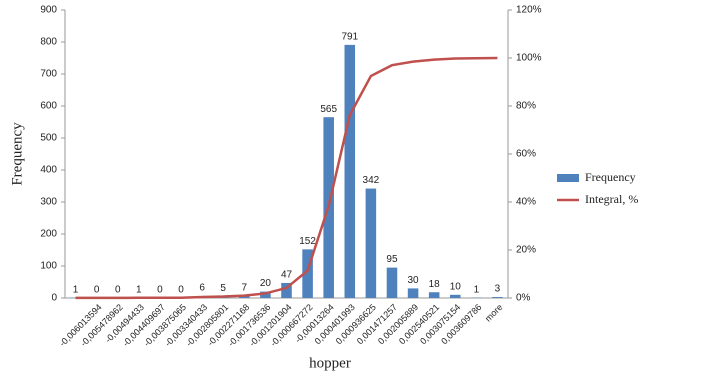 The height and width of the screenshot is (376, 701). I want to click on data-label: 10, so click(456, 286).